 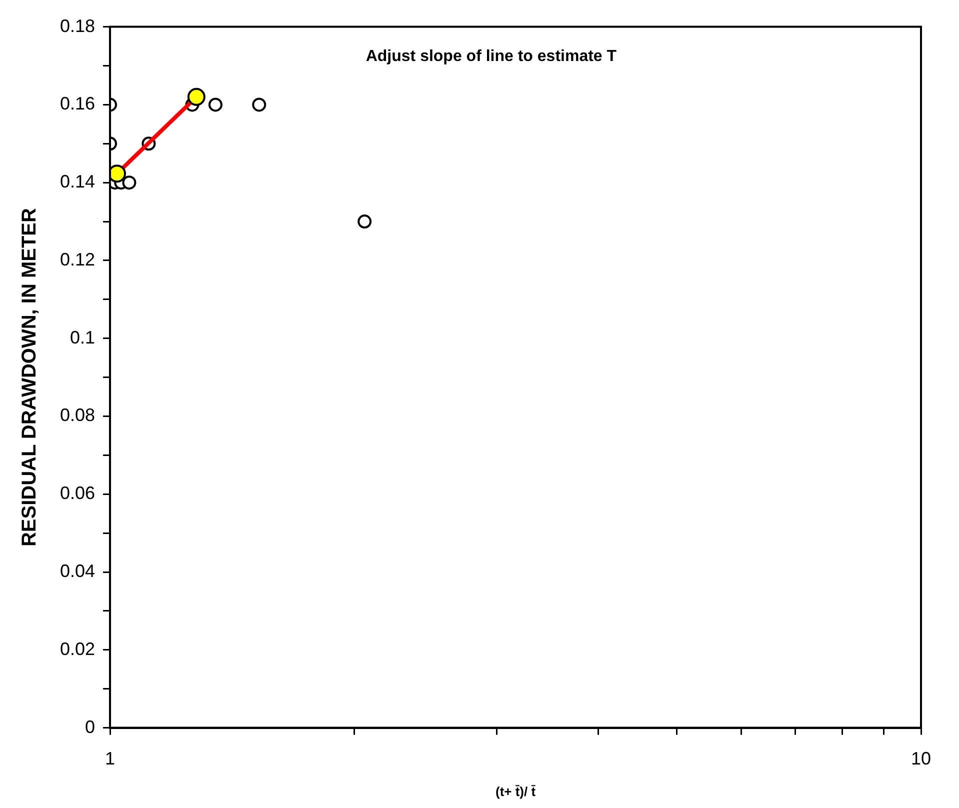 What do you see at coordinates (90, 726) in the screenshot?
I see `y-tick-label: 0` at bounding box center [90, 726].